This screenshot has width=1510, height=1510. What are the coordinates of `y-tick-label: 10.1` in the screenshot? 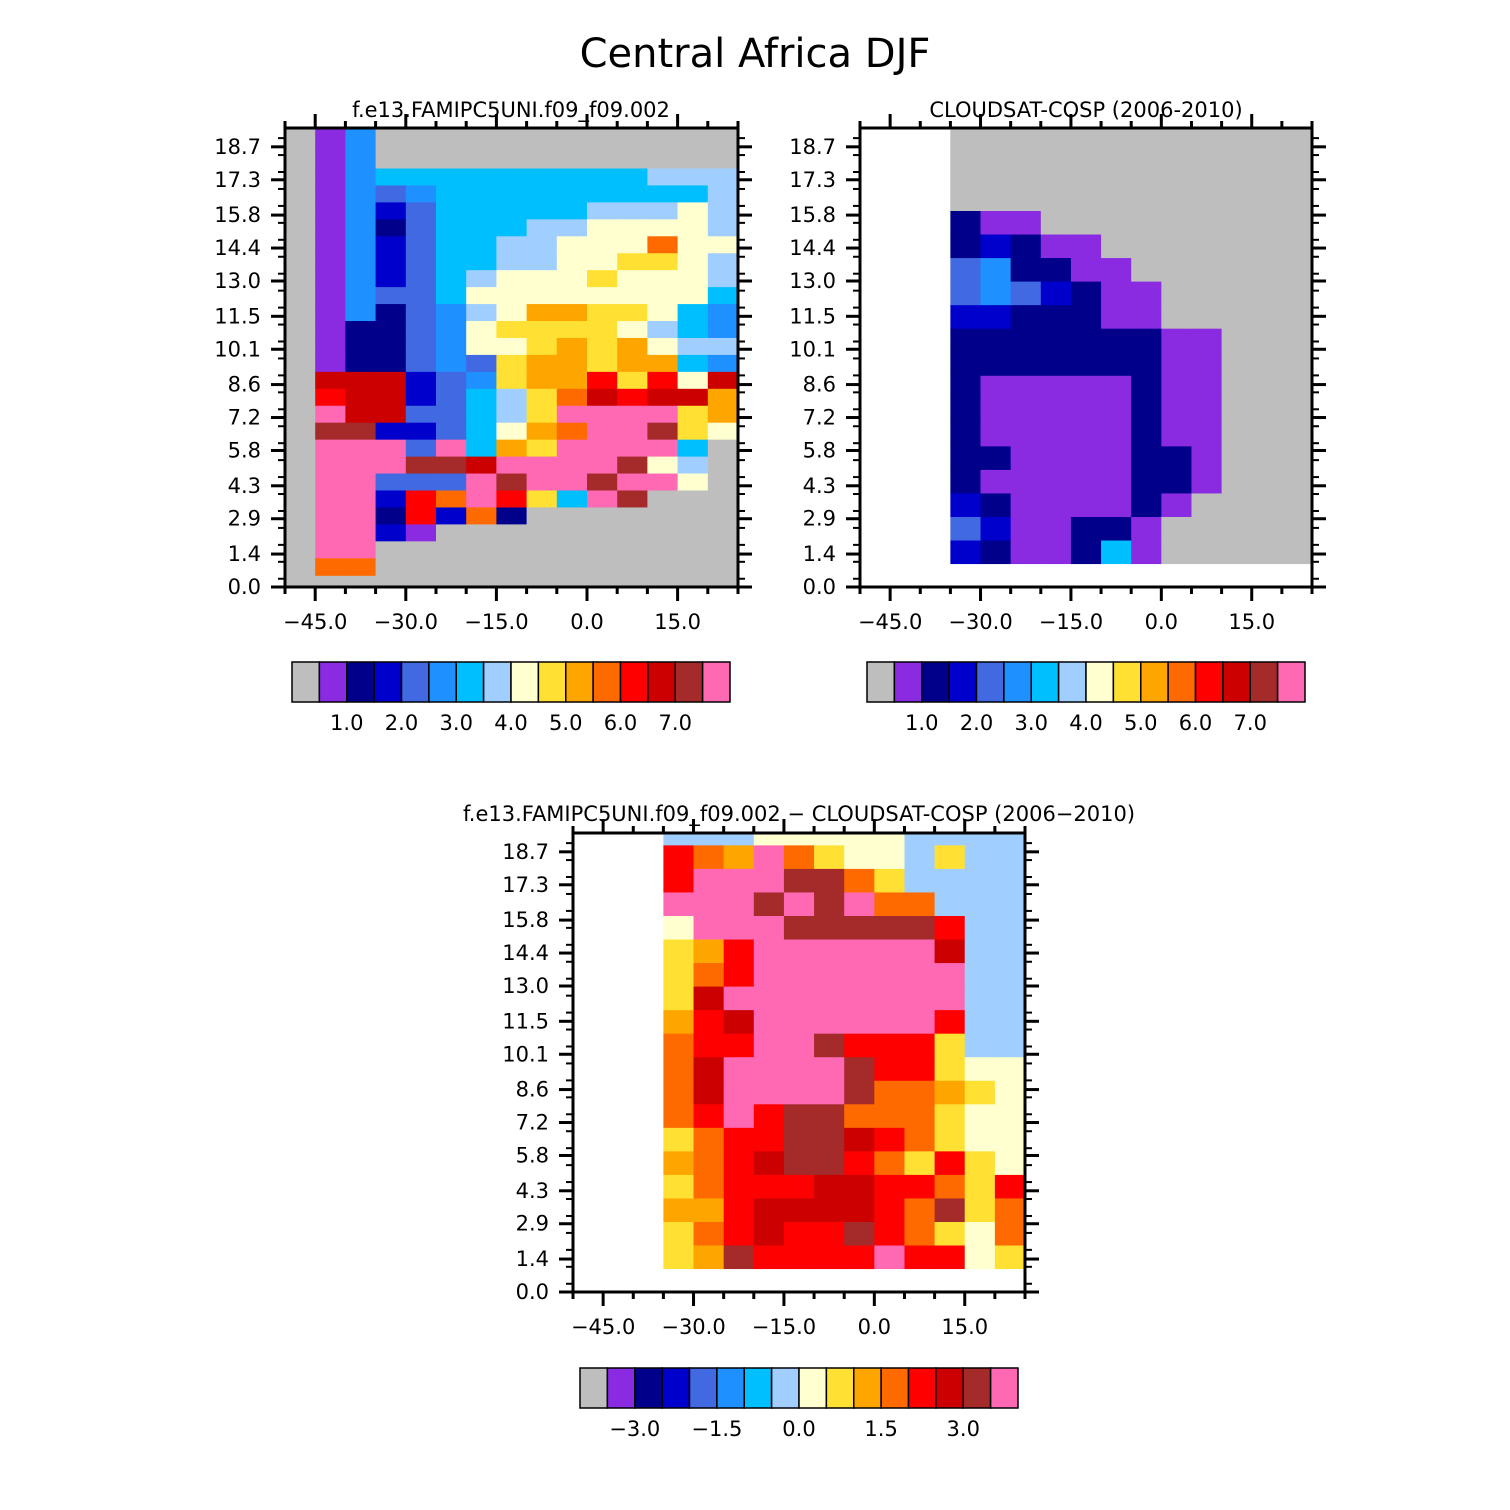 It's located at (237, 349).